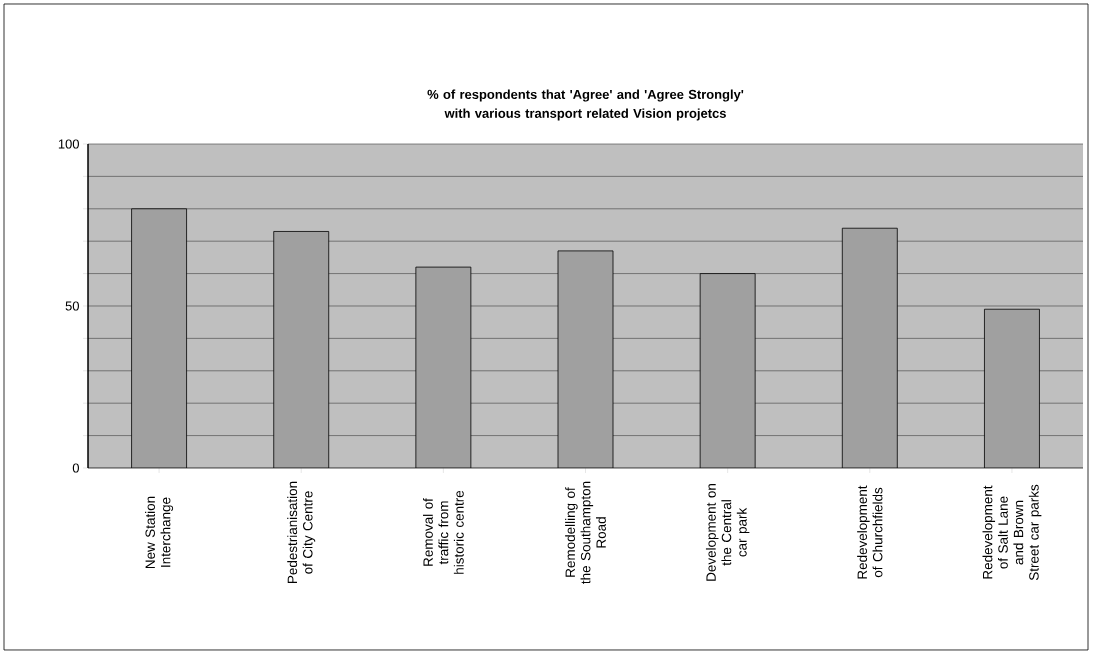 The image size is (1093, 662). What do you see at coordinates (443, 532) in the screenshot?
I see `x-tick-label: Removal of traffic from historic centre` at bounding box center [443, 532].